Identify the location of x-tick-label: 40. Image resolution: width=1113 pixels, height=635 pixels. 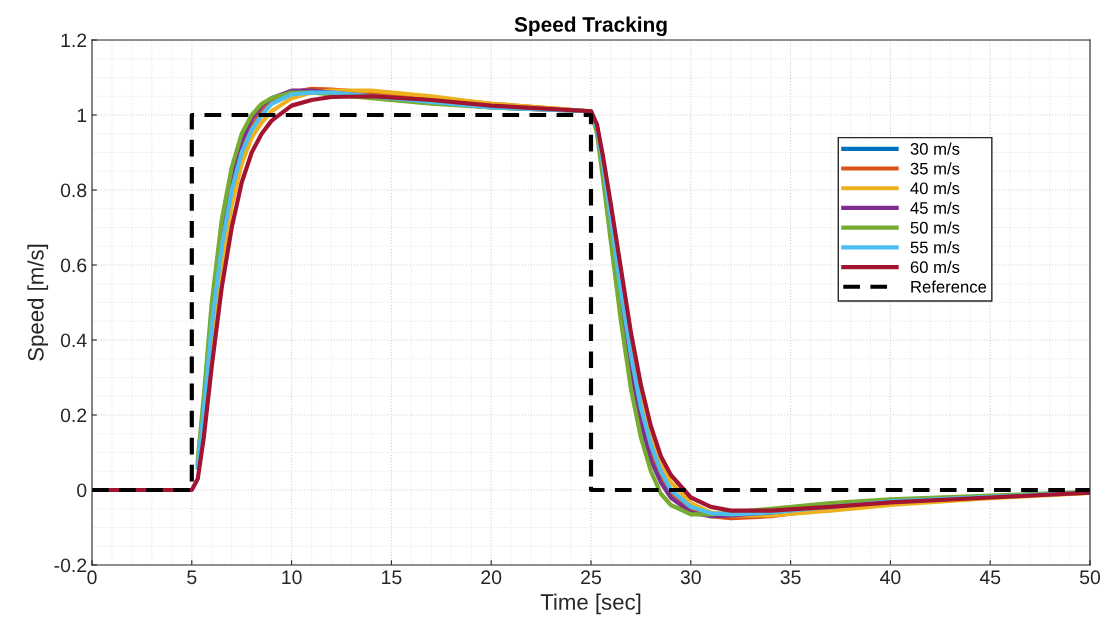
(890, 577).